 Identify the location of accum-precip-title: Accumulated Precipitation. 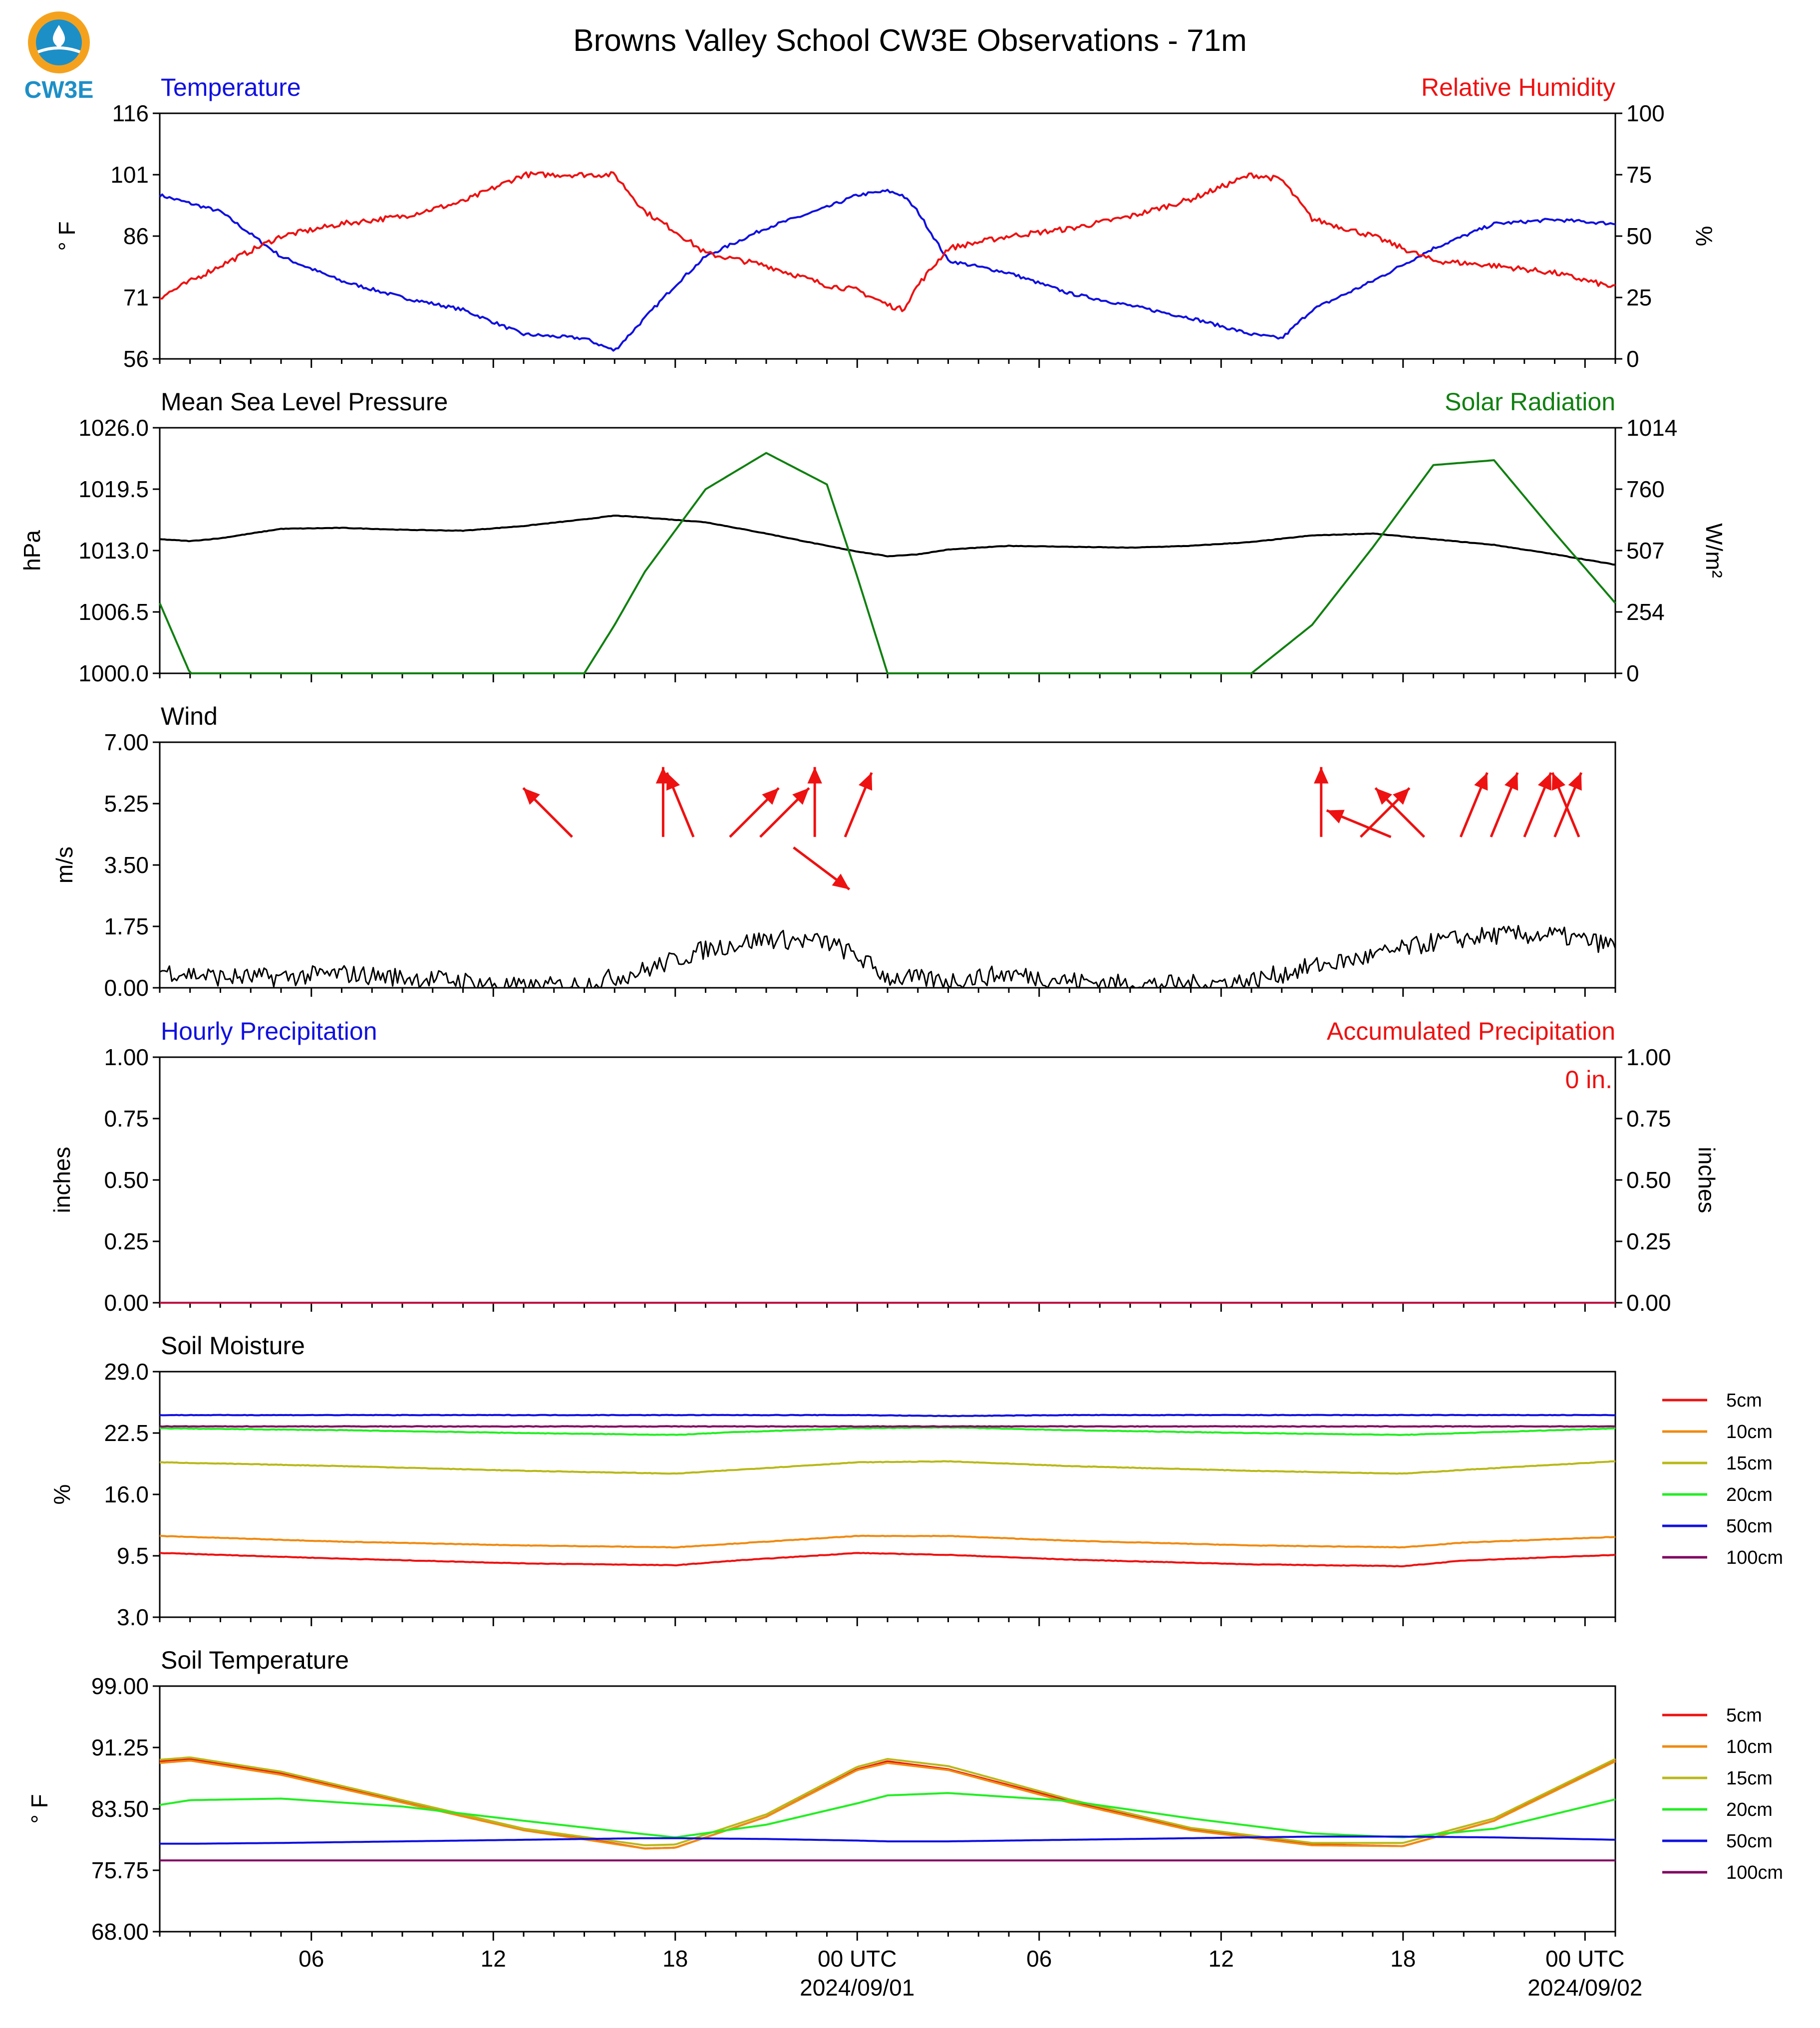
(1471, 1031).